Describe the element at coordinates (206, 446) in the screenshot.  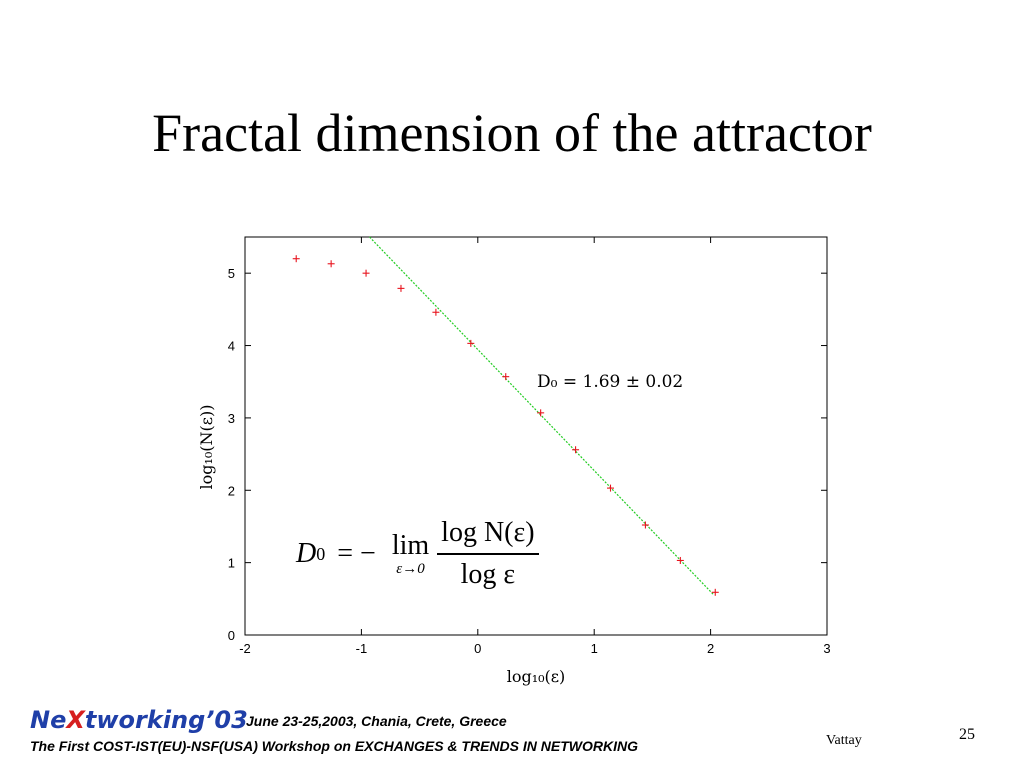
I see `y-axis-label: log₁₀(N(ε))` at that location.